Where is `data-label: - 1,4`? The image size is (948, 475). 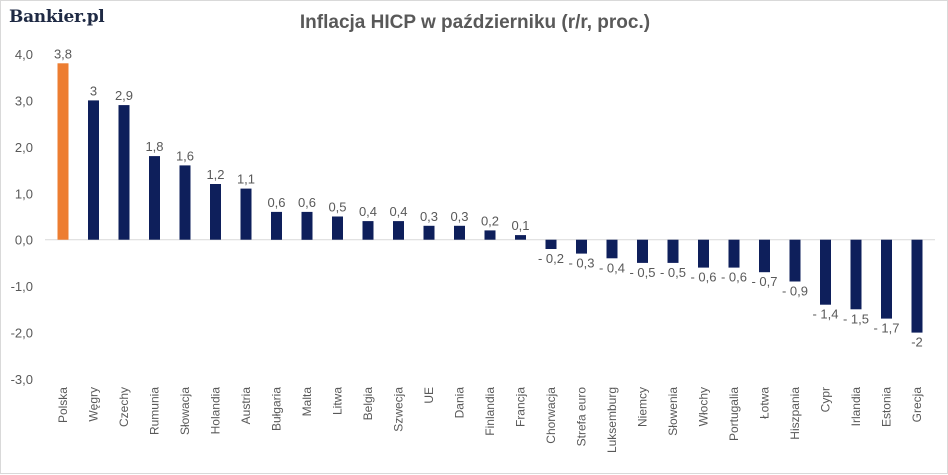 data-label: - 1,4 is located at coordinates (825, 314).